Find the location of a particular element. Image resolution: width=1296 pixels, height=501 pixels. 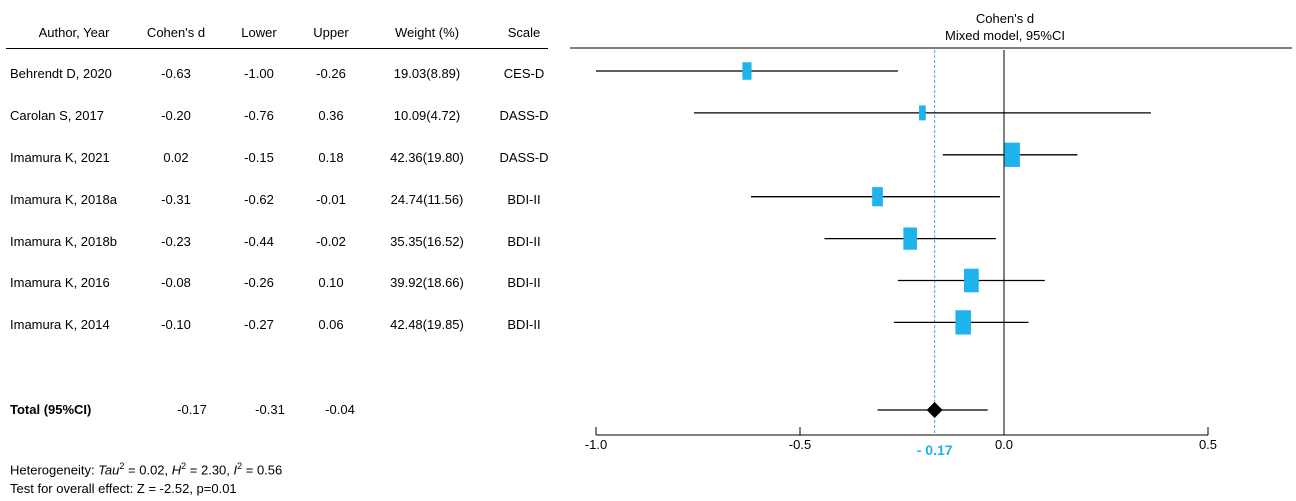

row-d: -0.23 is located at coordinates (176, 241).